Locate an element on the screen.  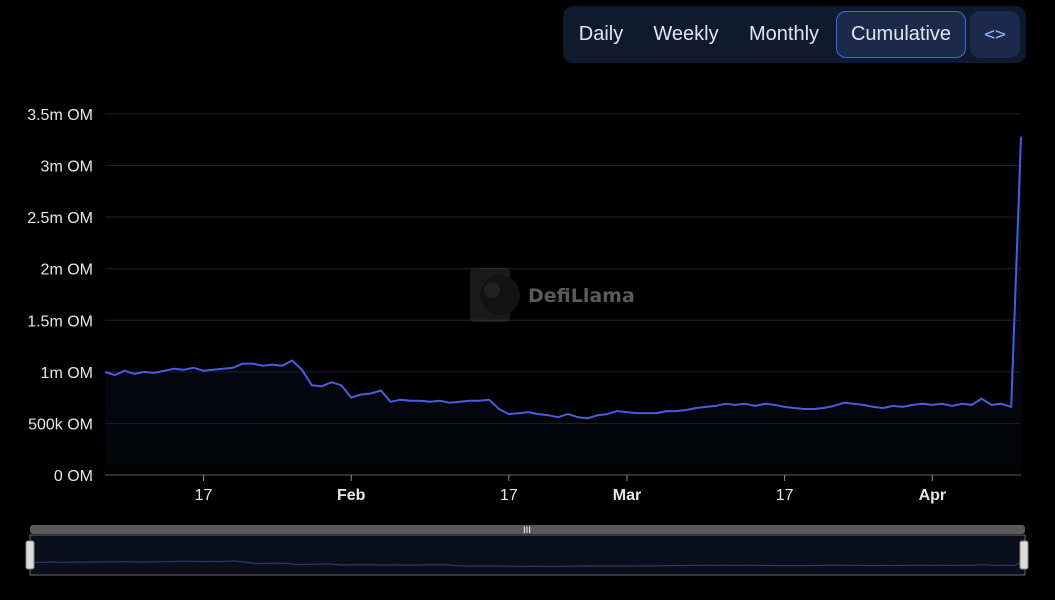
llama-logo-icon is located at coordinates (495, 295).